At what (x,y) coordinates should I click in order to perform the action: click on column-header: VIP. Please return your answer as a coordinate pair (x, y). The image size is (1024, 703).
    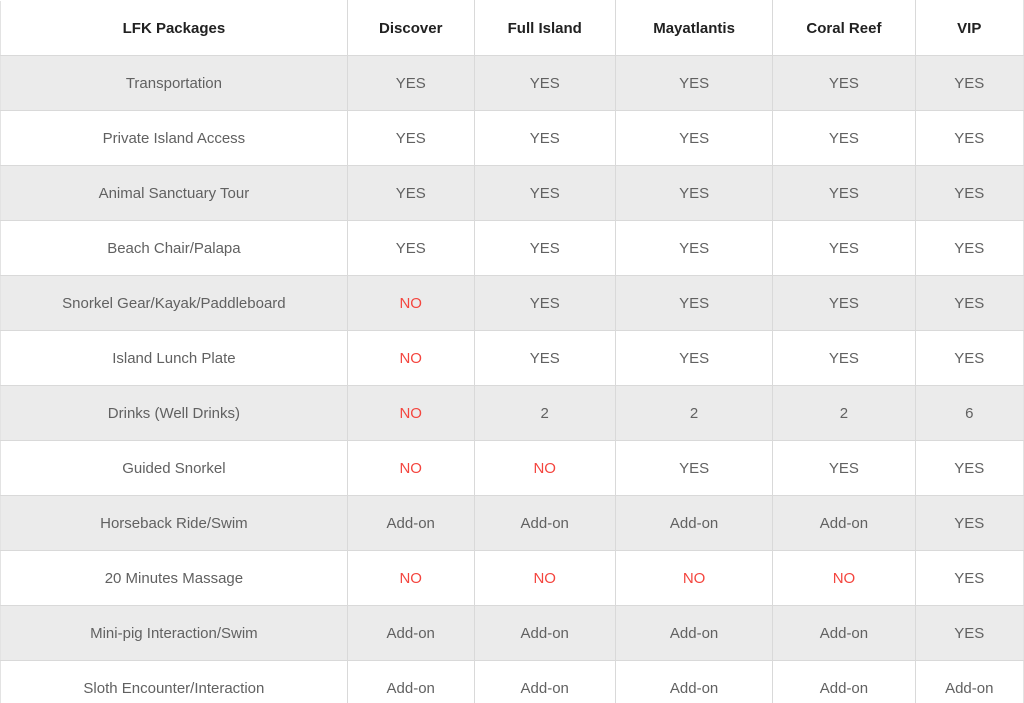
    Looking at the image, I should click on (969, 28).